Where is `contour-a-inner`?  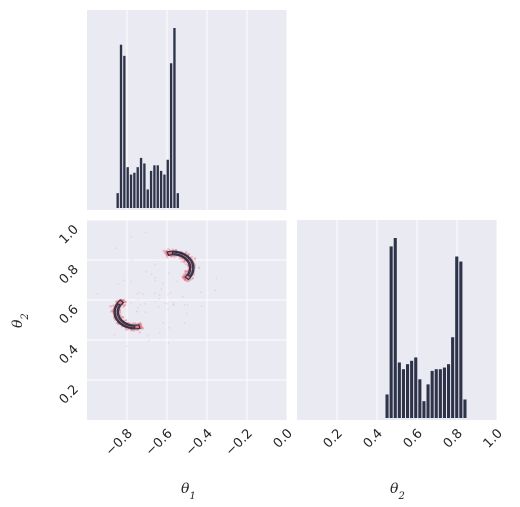 contour-a-inner is located at coordinates (182, 264).